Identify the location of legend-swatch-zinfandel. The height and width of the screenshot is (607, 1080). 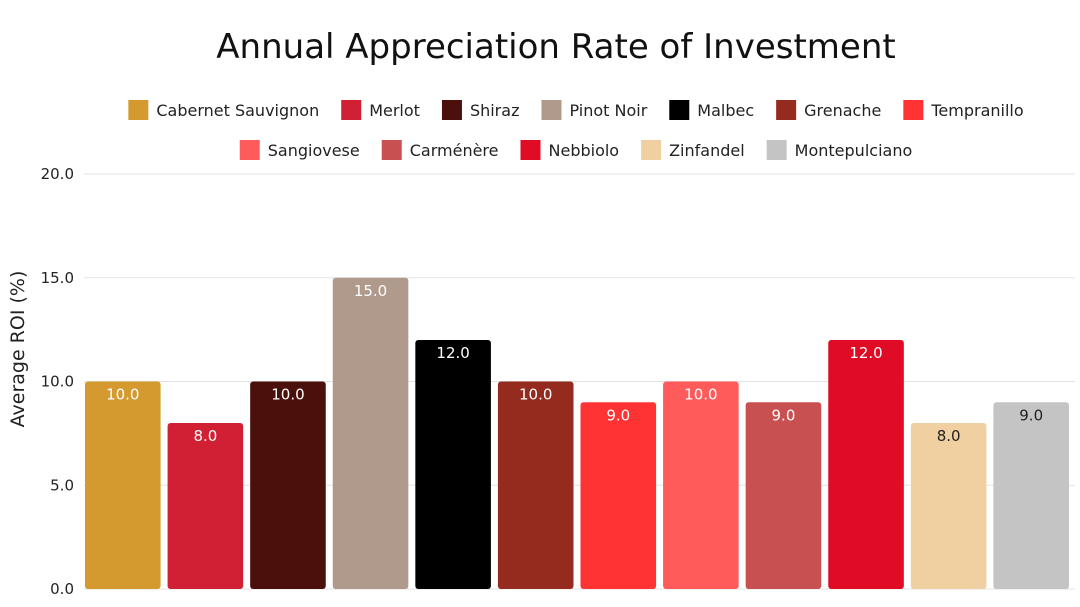
(651, 150).